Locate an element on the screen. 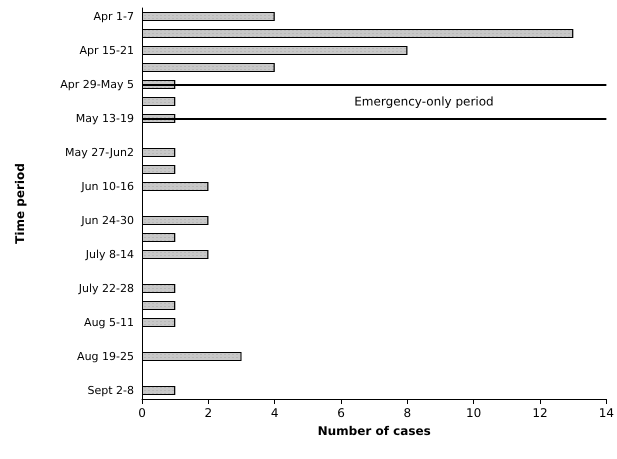 The image size is (617, 459). ref-line-label: Emergency-only period is located at coordinates (424, 101).